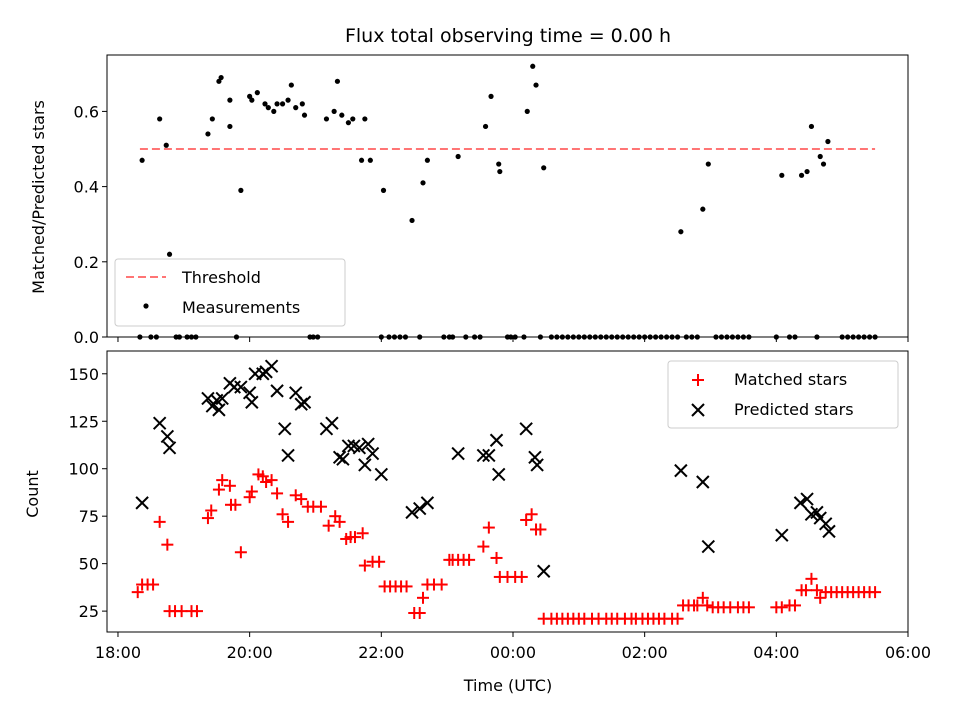 The height and width of the screenshot is (720, 960). Describe the element at coordinates (89, 564) in the screenshot. I see `bottom-y-tick-label: 50` at that location.